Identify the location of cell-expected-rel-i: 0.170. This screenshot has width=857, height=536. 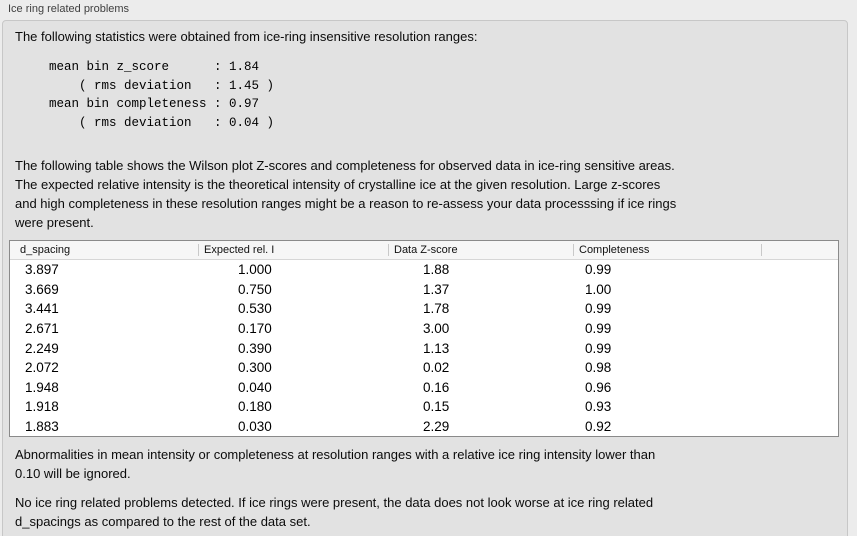
(255, 328).